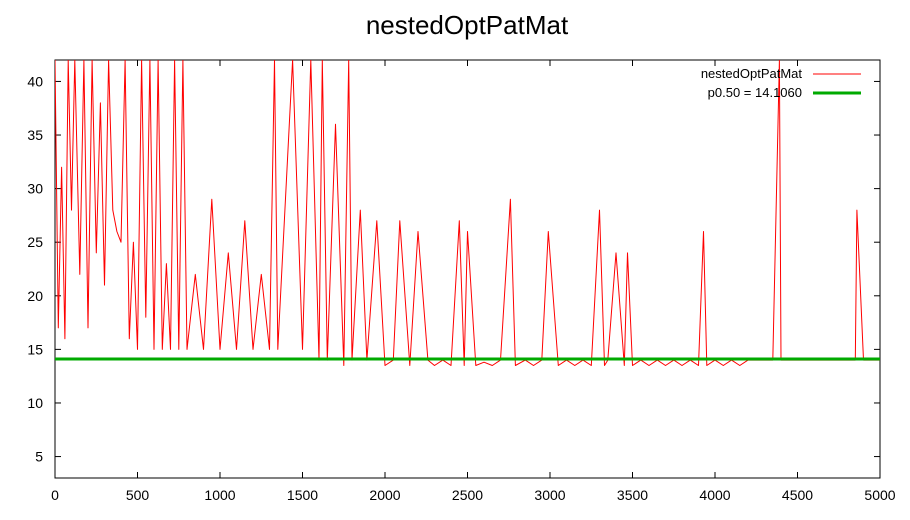 The height and width of the screenshot is (520, 910). Describe the element at coordinates (879, 495) in the screenshot. I see `x-tick-label: 5000` at that location.